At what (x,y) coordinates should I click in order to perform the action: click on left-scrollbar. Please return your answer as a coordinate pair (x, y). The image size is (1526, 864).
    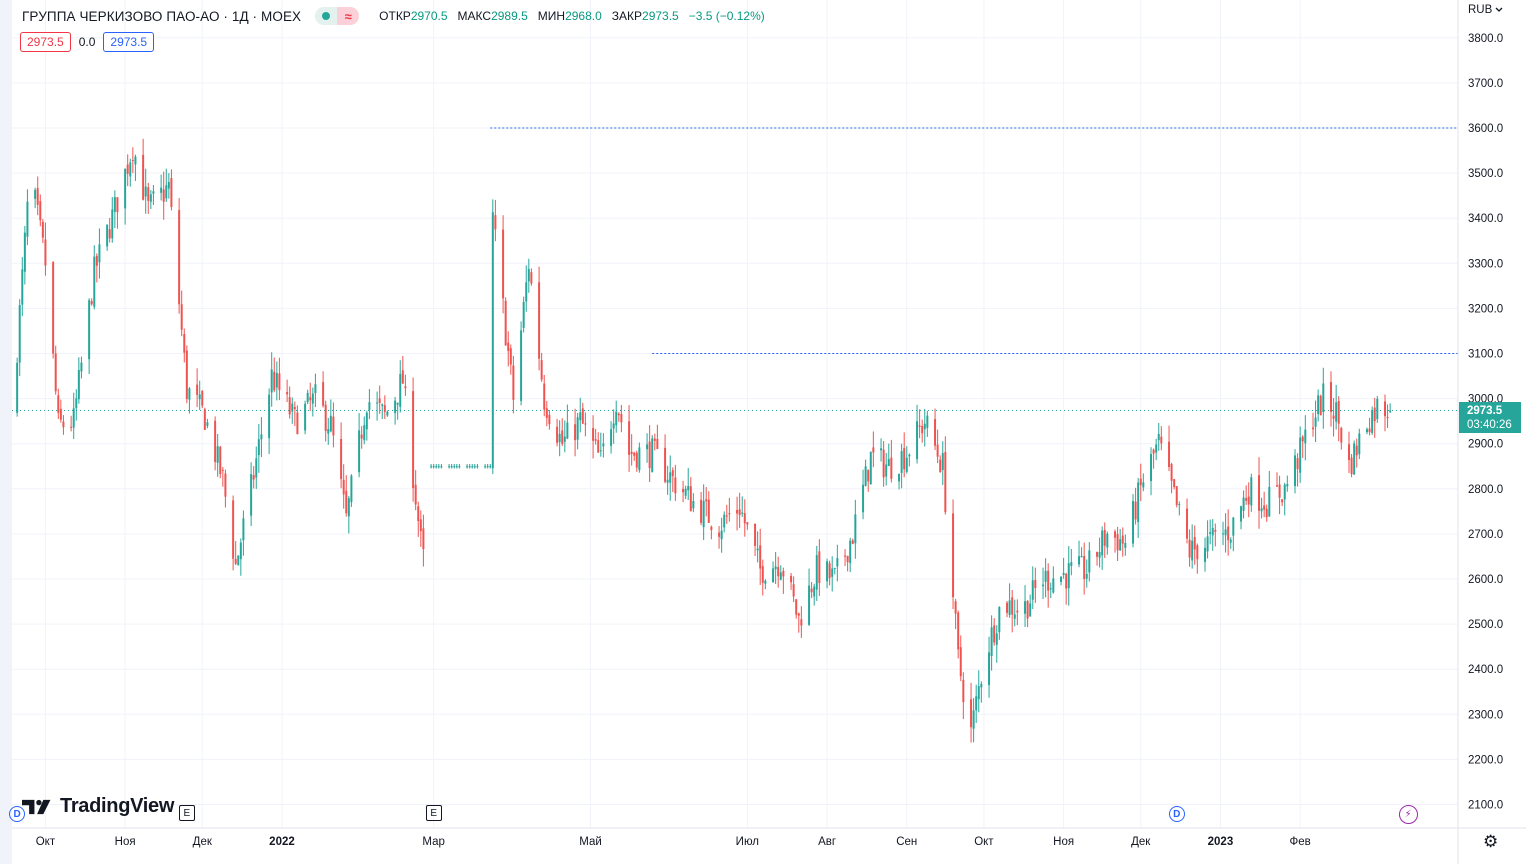
    Looking at the image, I should click on (6, 432).